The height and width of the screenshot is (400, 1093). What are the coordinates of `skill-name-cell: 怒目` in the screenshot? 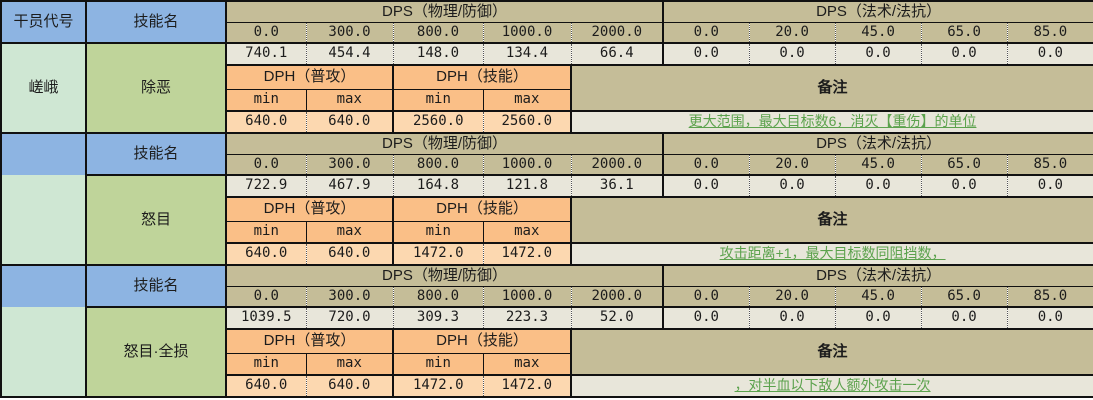 It's located at (156, 220).